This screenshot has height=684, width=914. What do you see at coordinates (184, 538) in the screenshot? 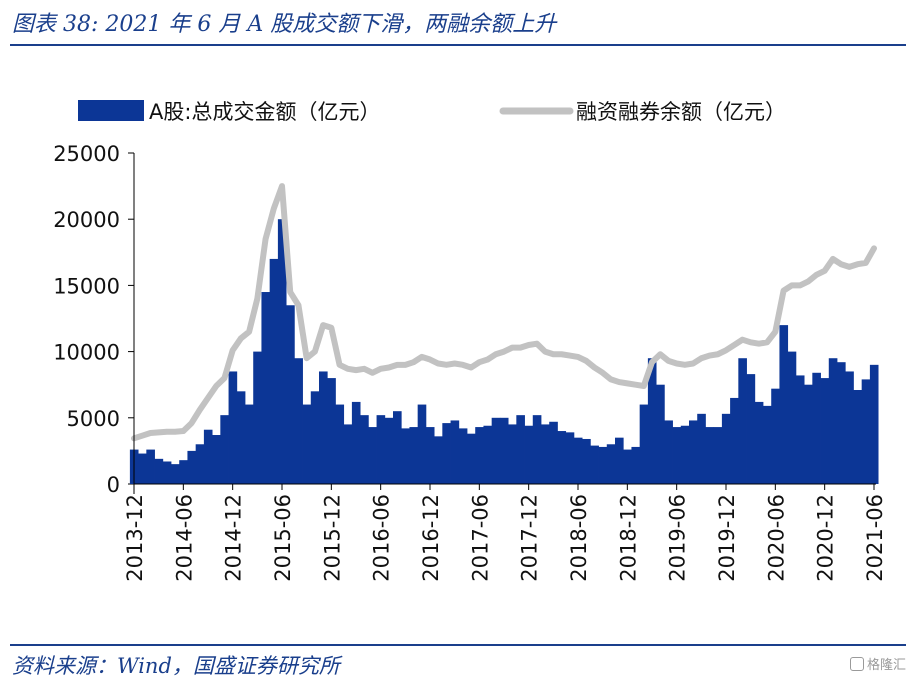
I see `x-tick-label: 2014-06` at bounding box center [184, 538].